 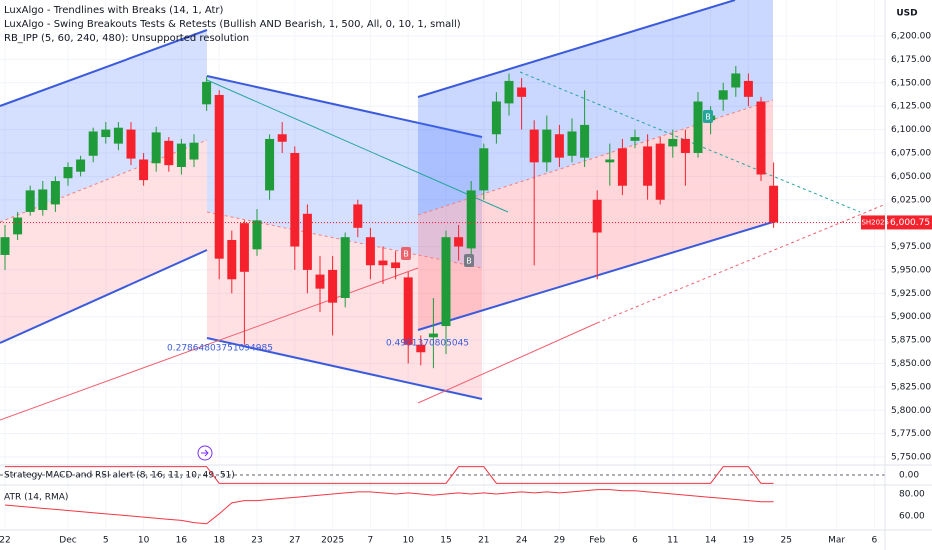 I want to click on price-label-box, so click(x=909, y=222).